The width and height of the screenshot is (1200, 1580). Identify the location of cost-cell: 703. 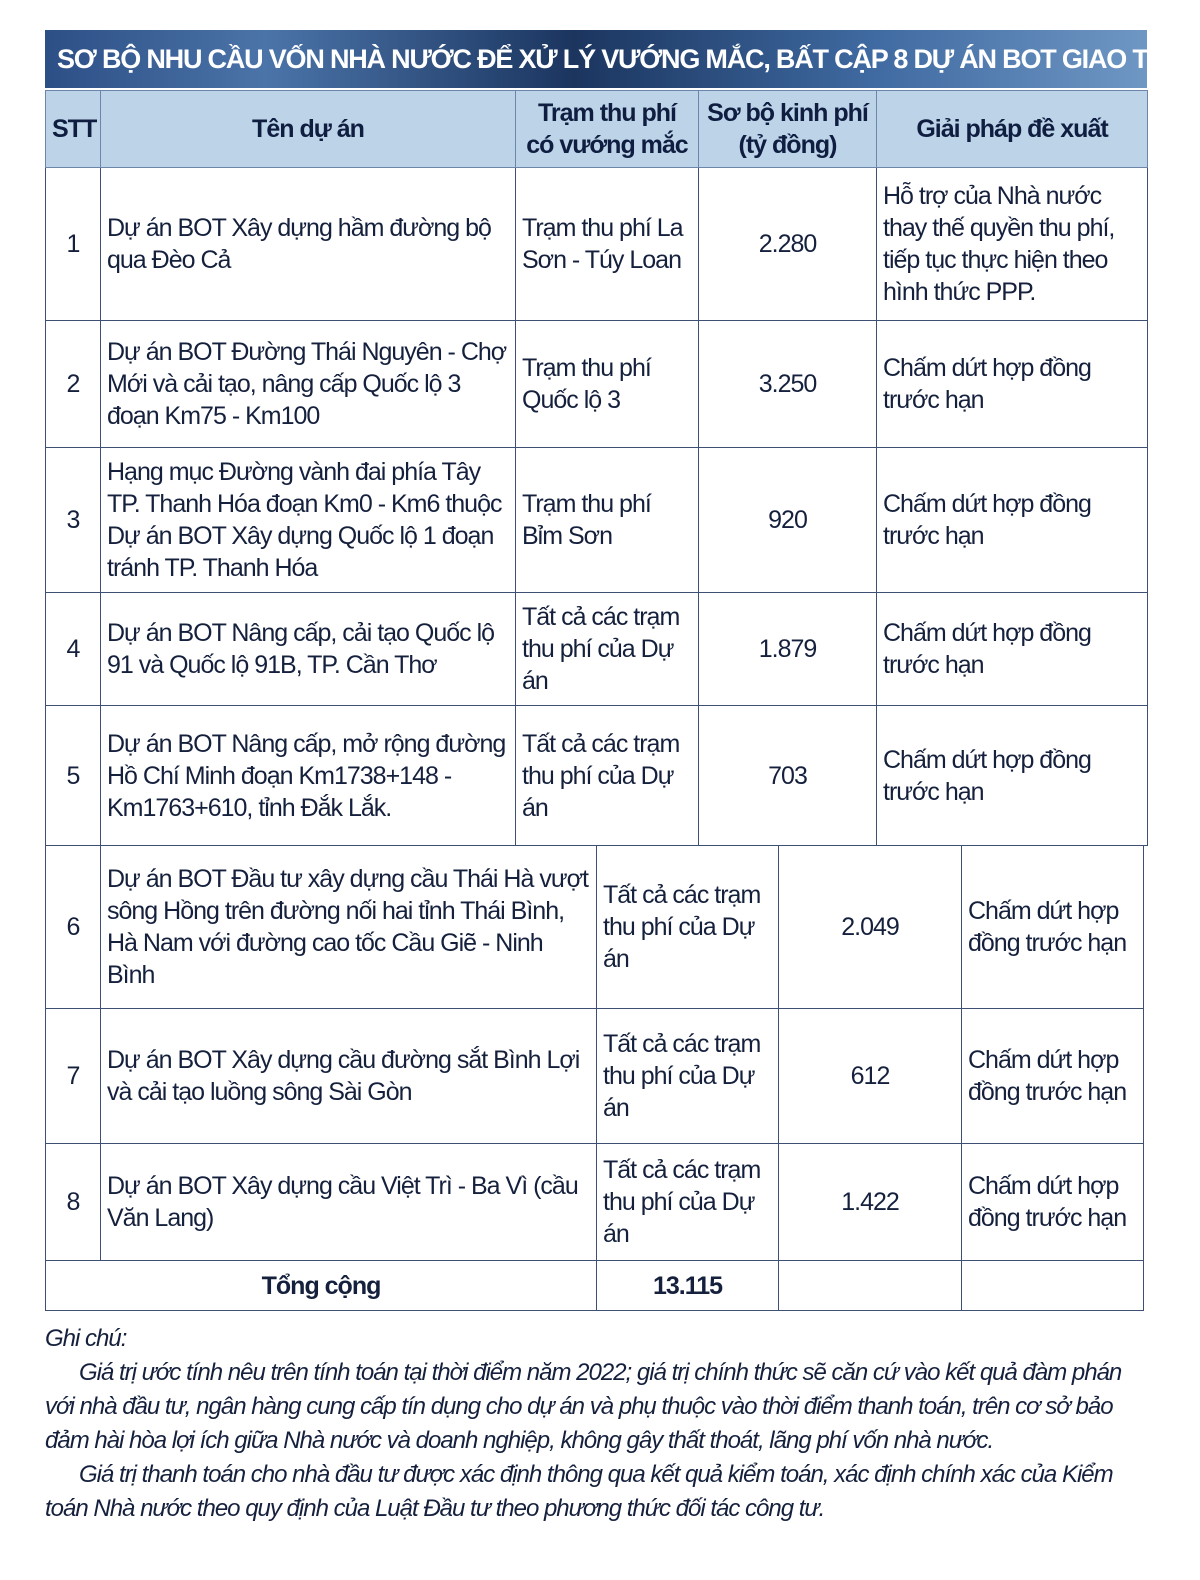
(787, 775).